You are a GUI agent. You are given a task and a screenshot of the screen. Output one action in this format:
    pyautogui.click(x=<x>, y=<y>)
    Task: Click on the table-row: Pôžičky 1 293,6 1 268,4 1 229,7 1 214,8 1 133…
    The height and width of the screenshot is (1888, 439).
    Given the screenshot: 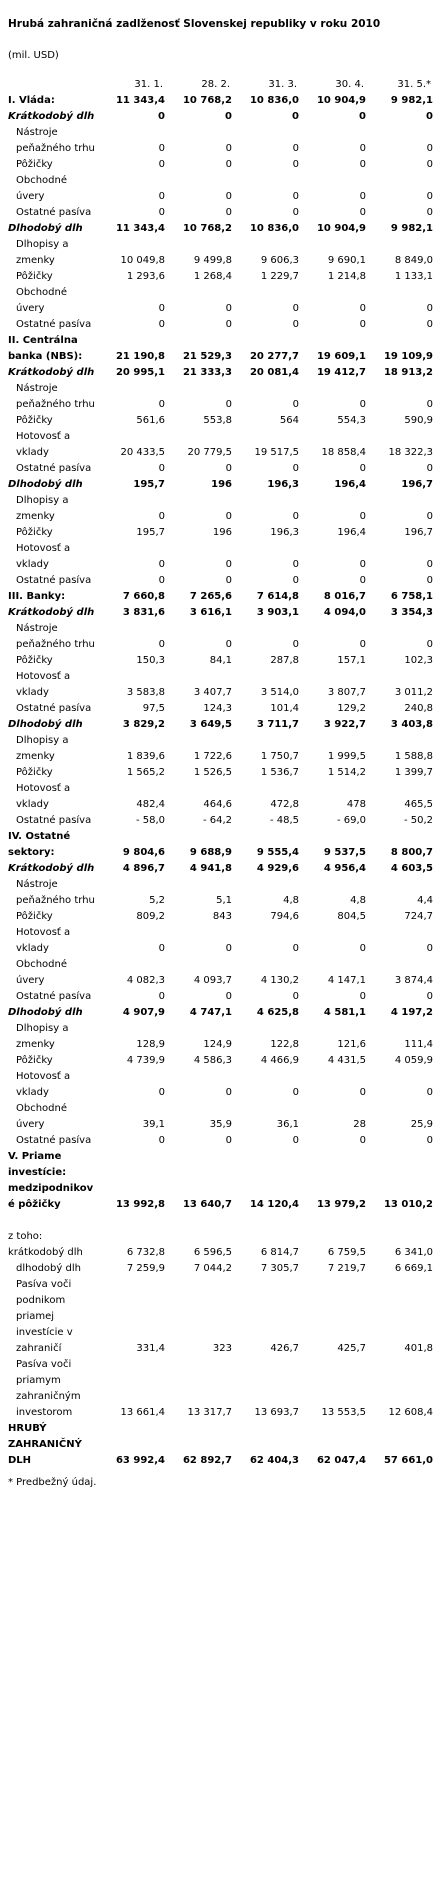 What is the action you would take?
    pyautogui.click(x=220, y=277)
    